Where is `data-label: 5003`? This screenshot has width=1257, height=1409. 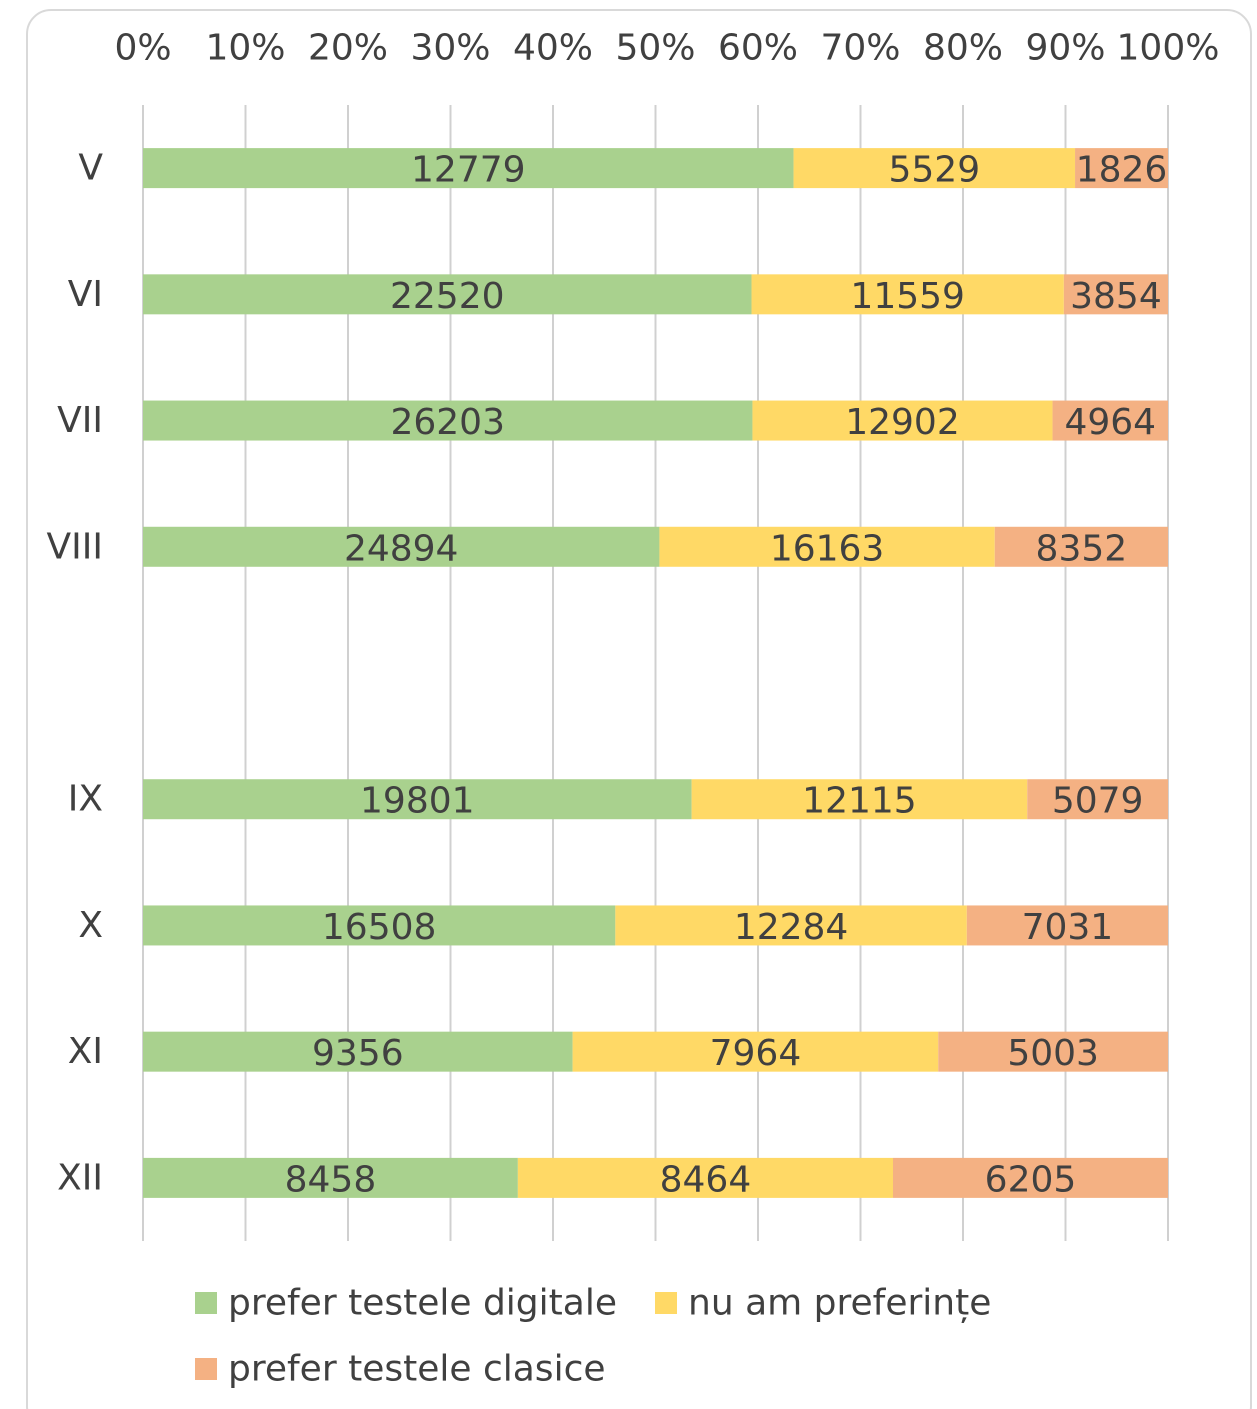 data-label: 5003 is located at coordinates (1053, 1053).